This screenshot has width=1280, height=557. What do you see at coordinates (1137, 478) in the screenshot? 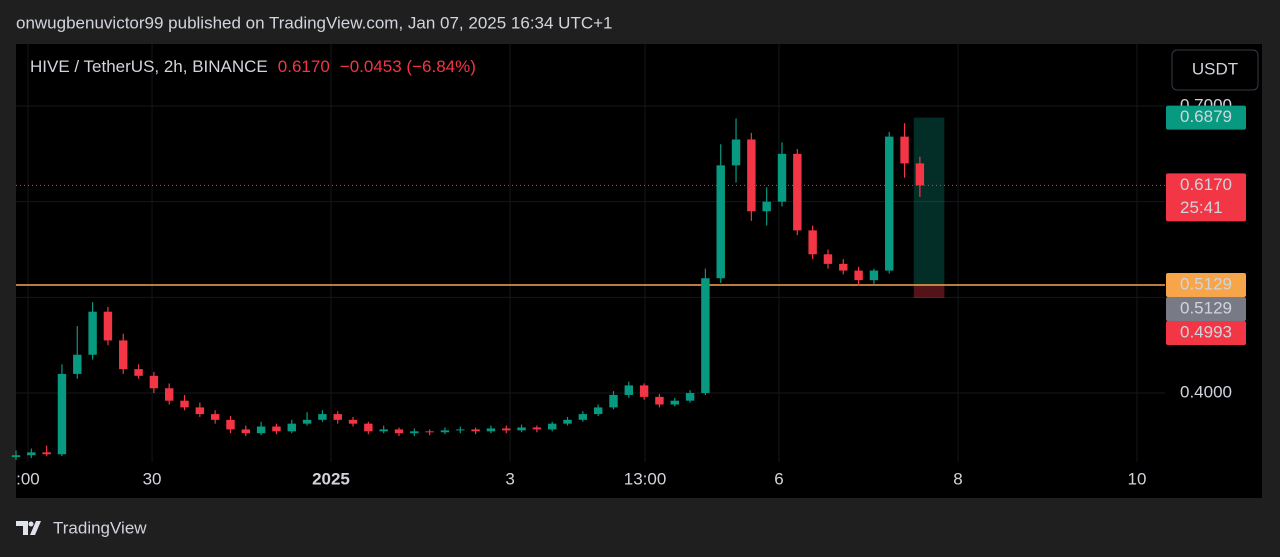
I see `x-tick-label: 10` at bounding box center [1137, 478].